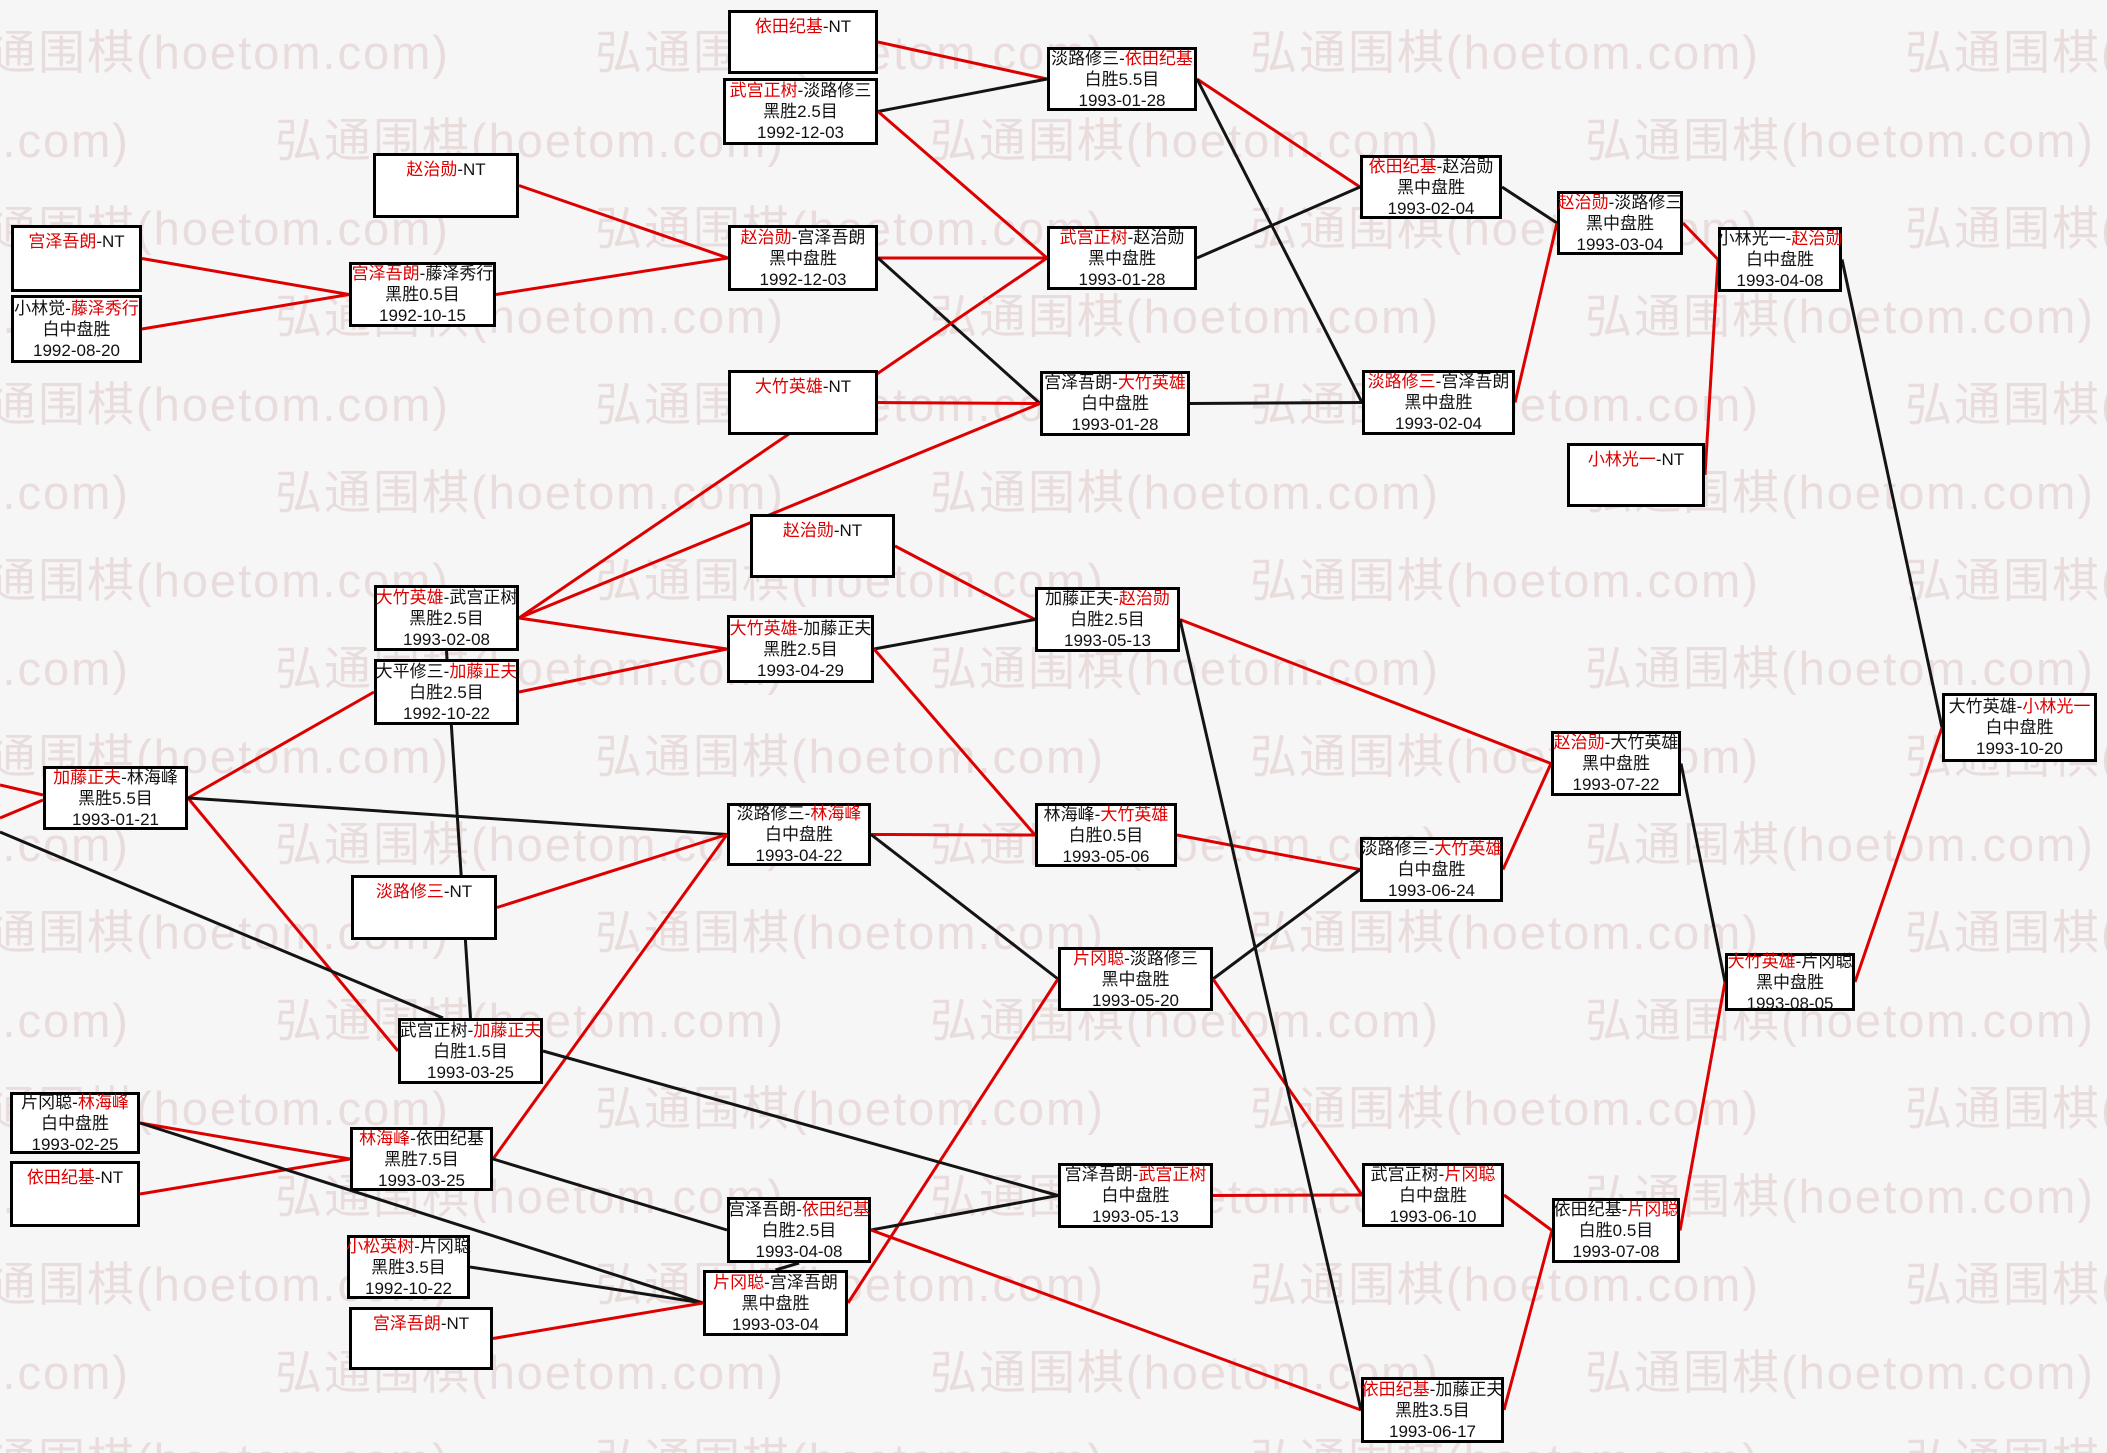  Describe the element at coordinates (421, 1338) in the screenshot. I see `match-box-AO: 宫泽吾朗-NT` at that location.